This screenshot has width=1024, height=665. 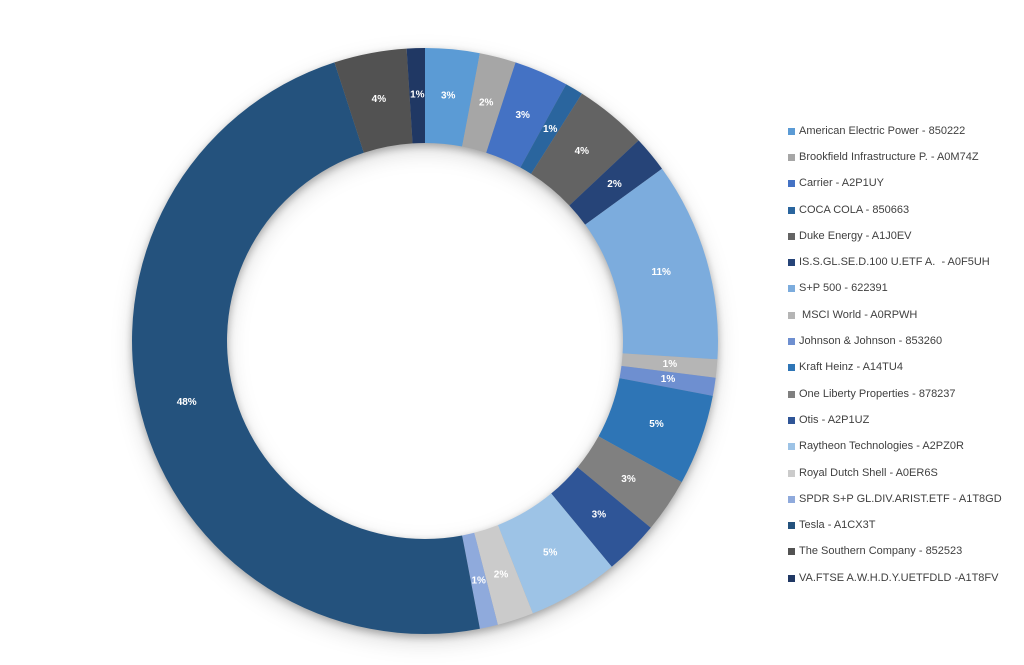 I want to click on legend-item: MSCI World - A0RPWH, so click(x=903, y=315).